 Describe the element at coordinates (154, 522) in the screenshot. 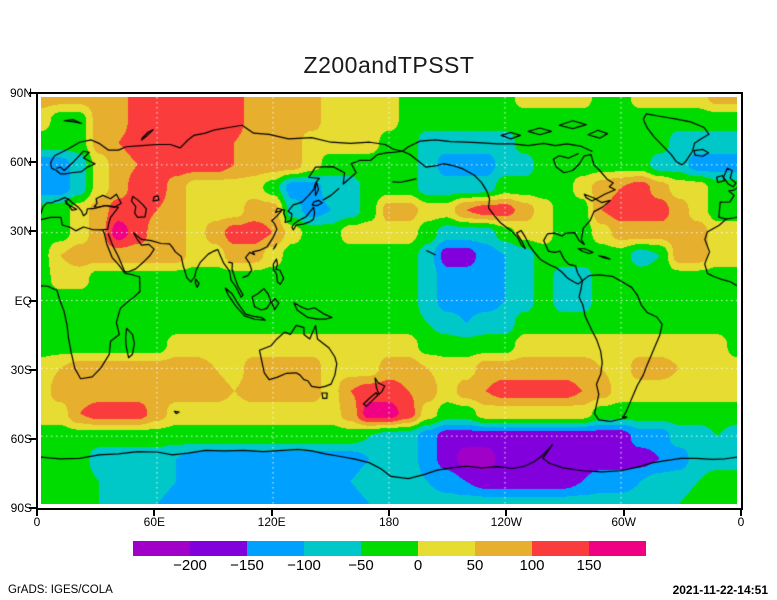

I see `lon-tick-label: 60E` at that location.